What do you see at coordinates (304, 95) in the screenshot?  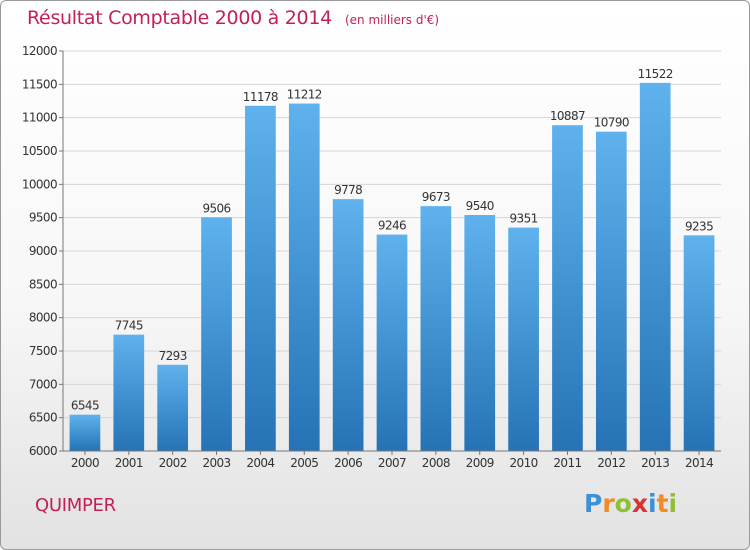 I see `value-label: 11212` at bounding box center [304, 95].